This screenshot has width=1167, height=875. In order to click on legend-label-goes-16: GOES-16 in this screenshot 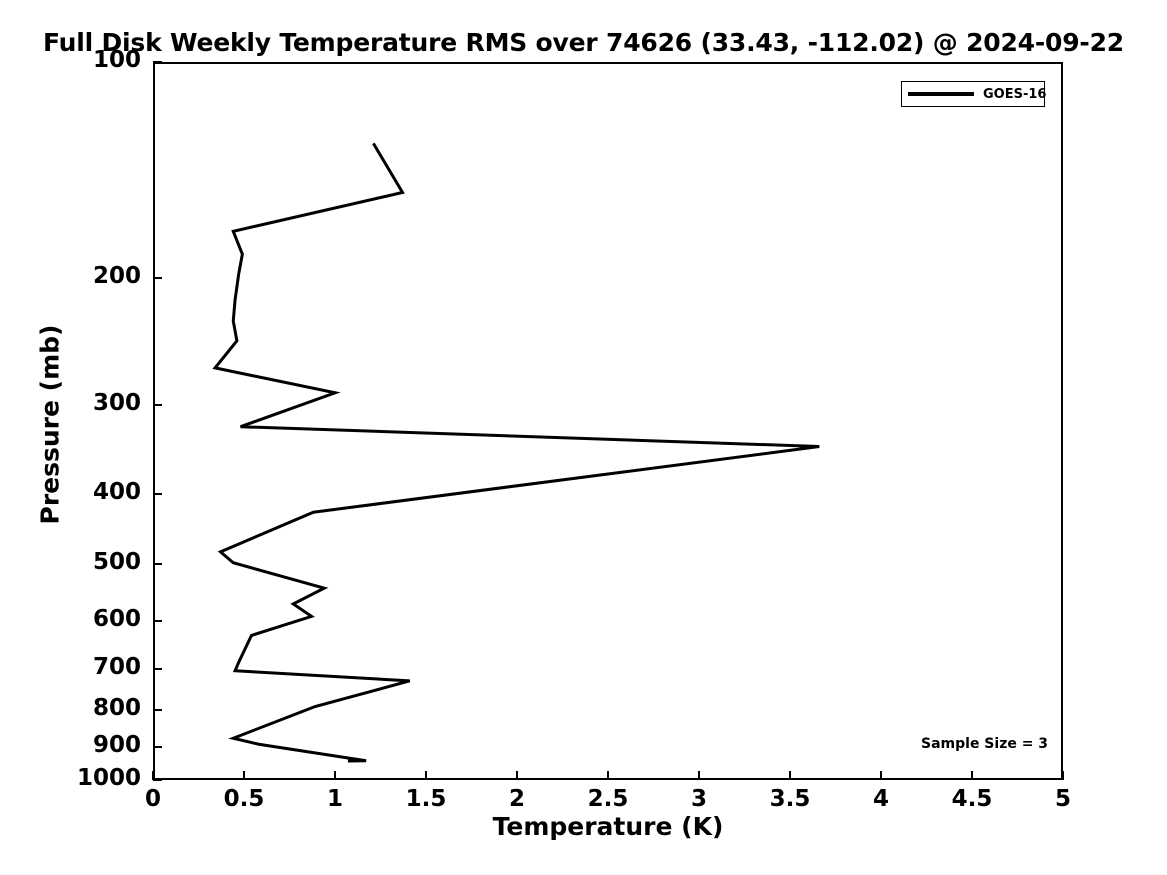, I will do `click(1015, 94)`.